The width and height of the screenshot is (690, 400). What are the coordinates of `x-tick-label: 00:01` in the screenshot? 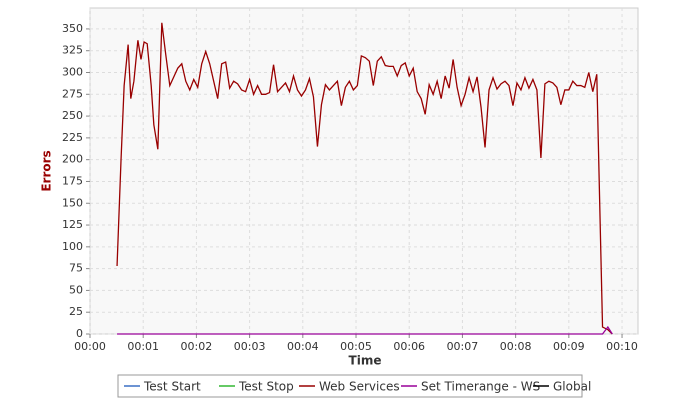 It's located at (143, 346).